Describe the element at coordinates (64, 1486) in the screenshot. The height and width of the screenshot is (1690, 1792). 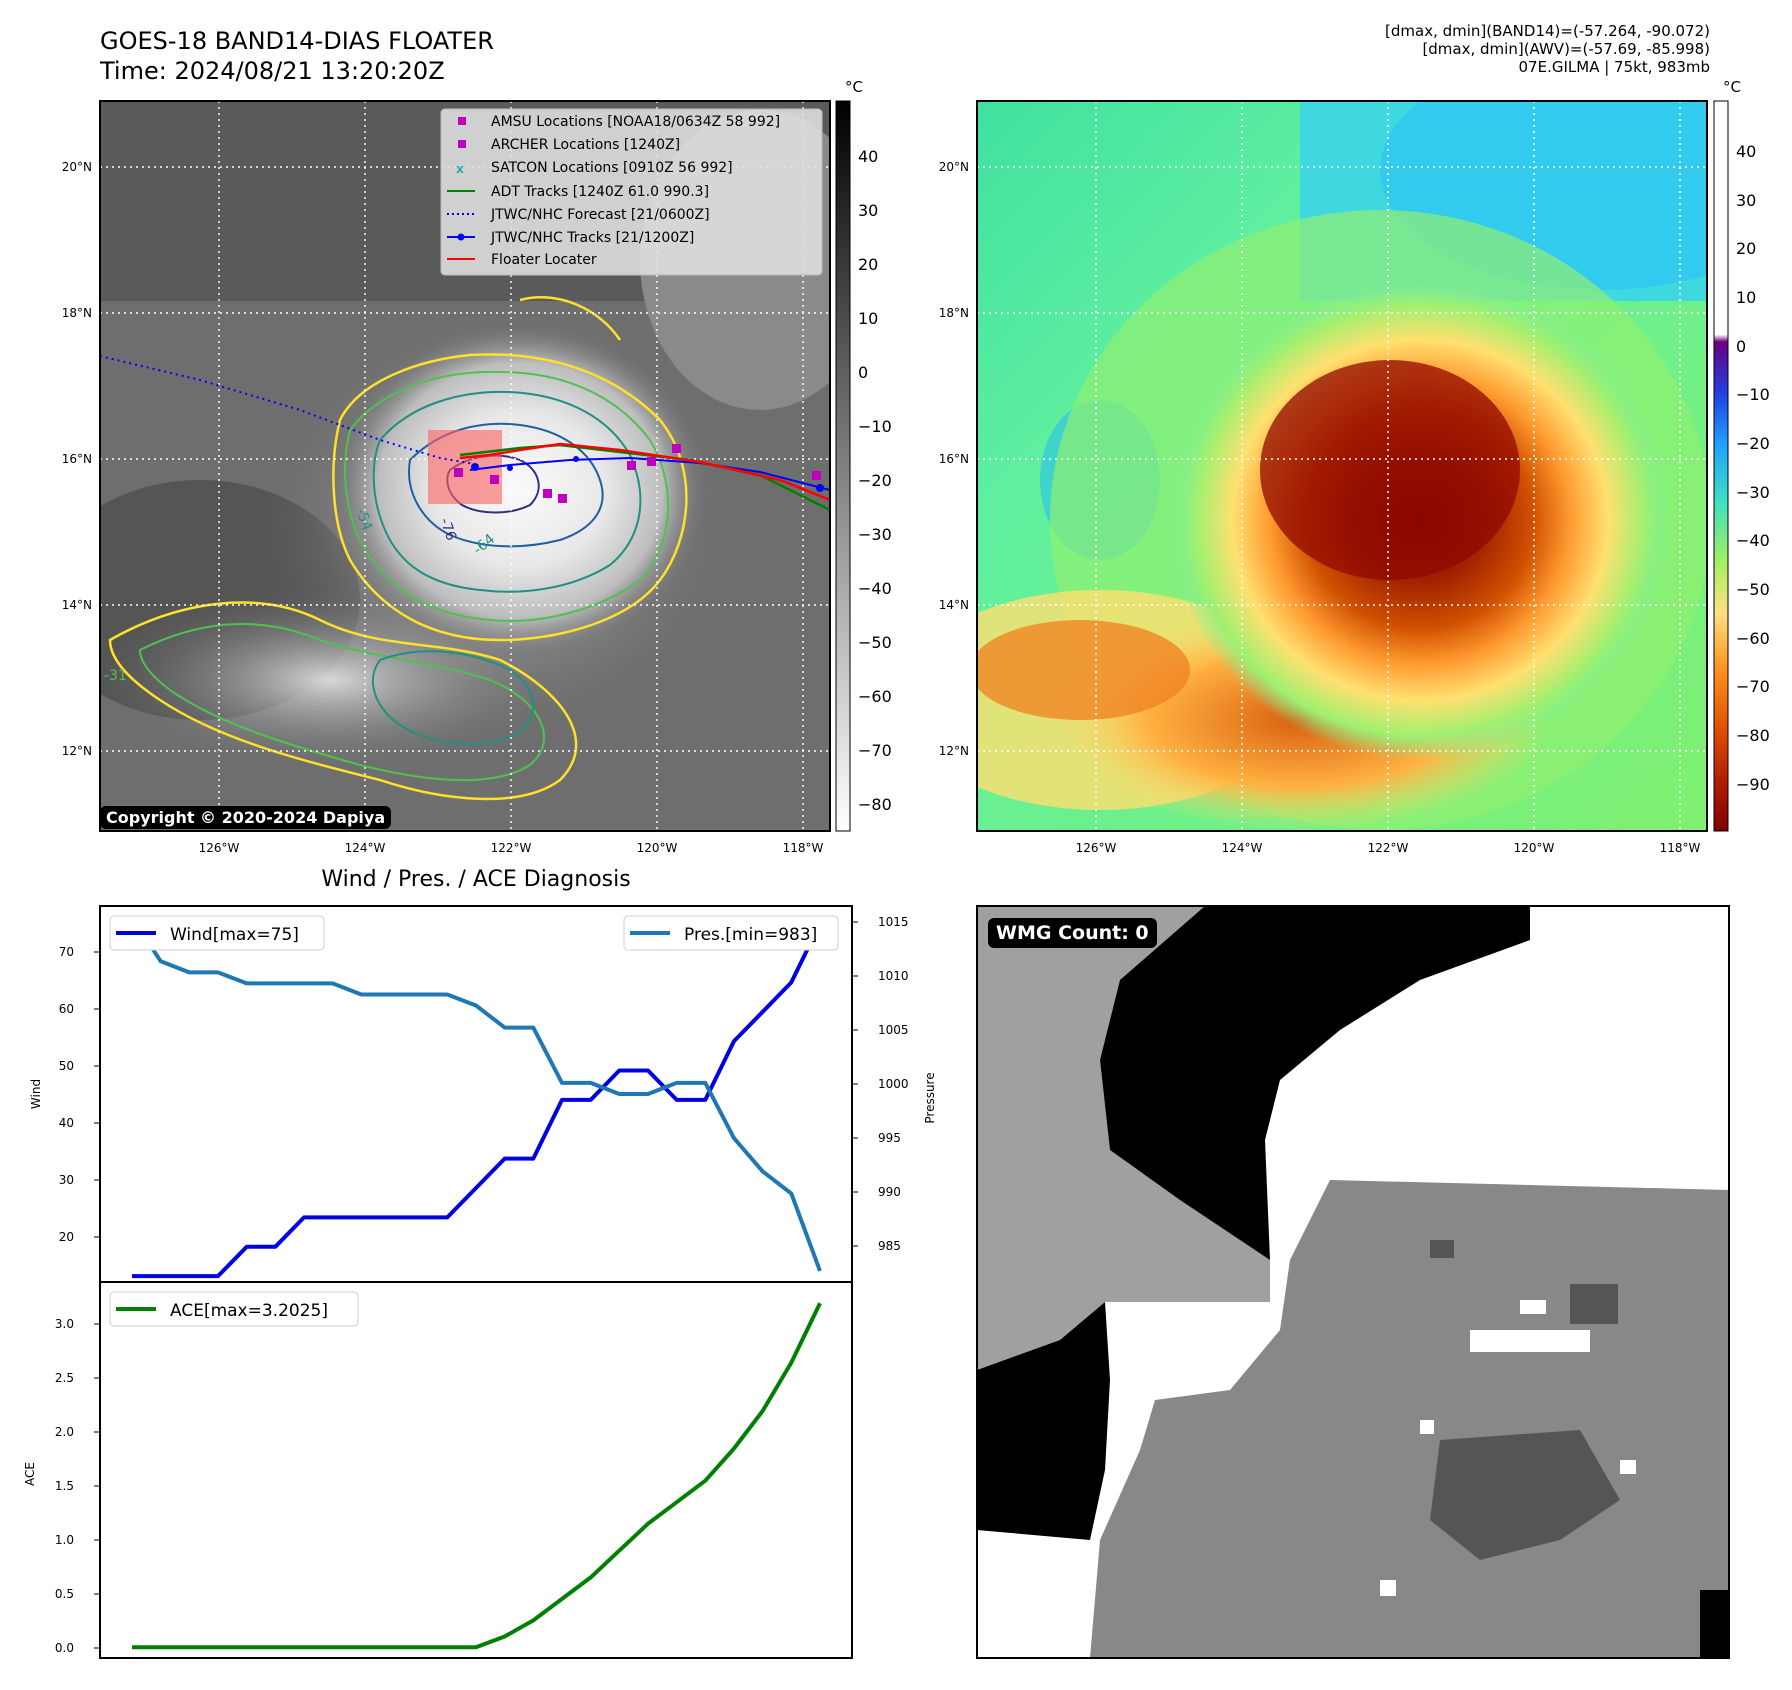
I see `ace-ticks: 3.0 2.5 2.0 1.5 1.0 0.5 0.0` at that location.